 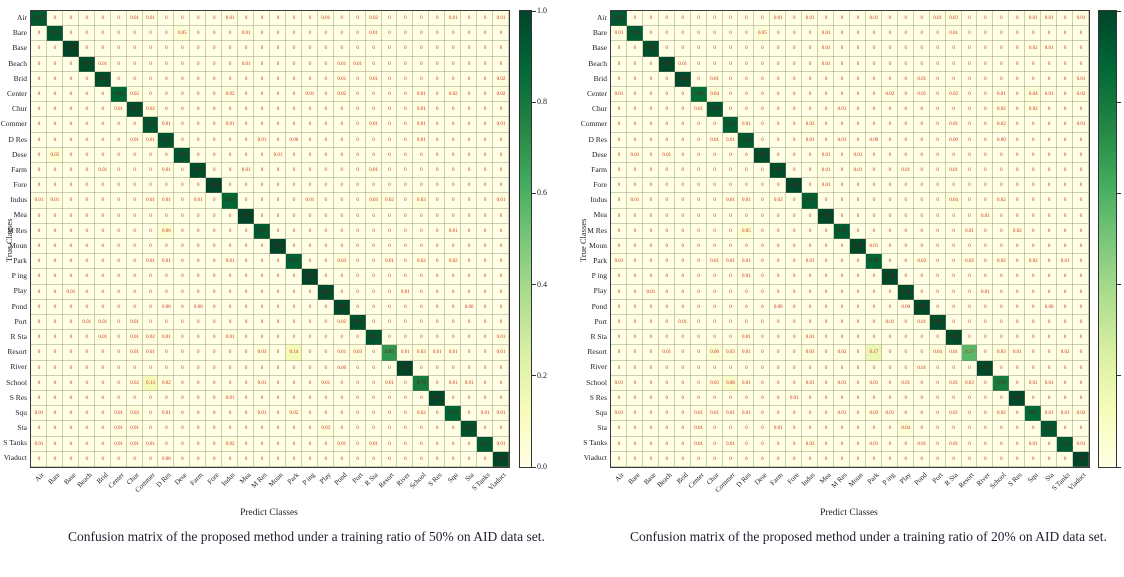 I want to click on matrix-cell: 1.00, so click(x=246, y=216).